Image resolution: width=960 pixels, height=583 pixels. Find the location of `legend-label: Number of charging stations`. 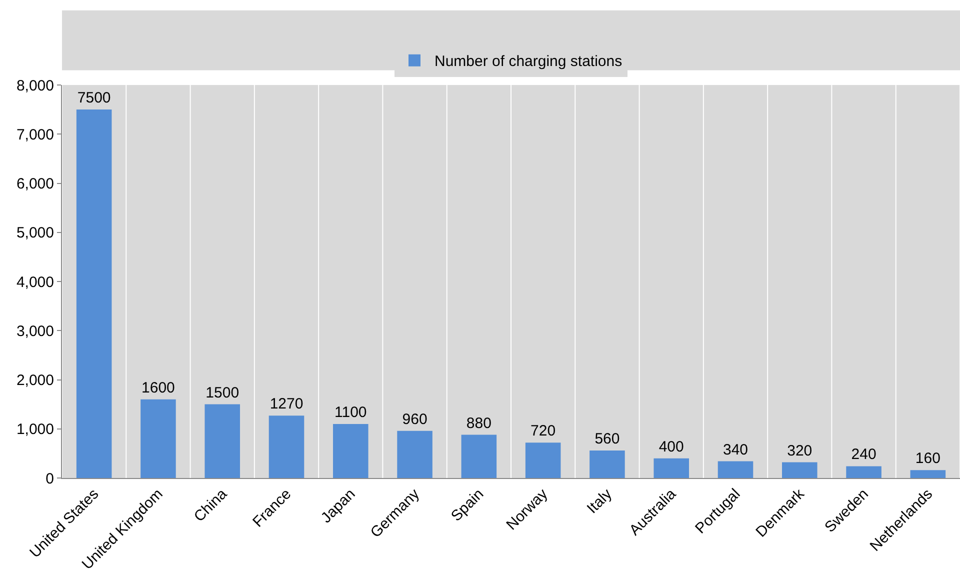

legend-label: Number of charging stations is located at coordinates (528, 61).